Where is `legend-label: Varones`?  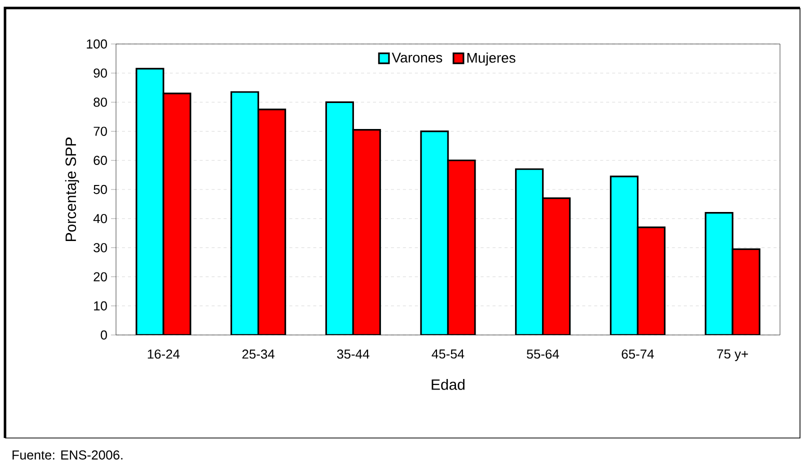
legend-label: Varones is located at coordinates (417, 57).